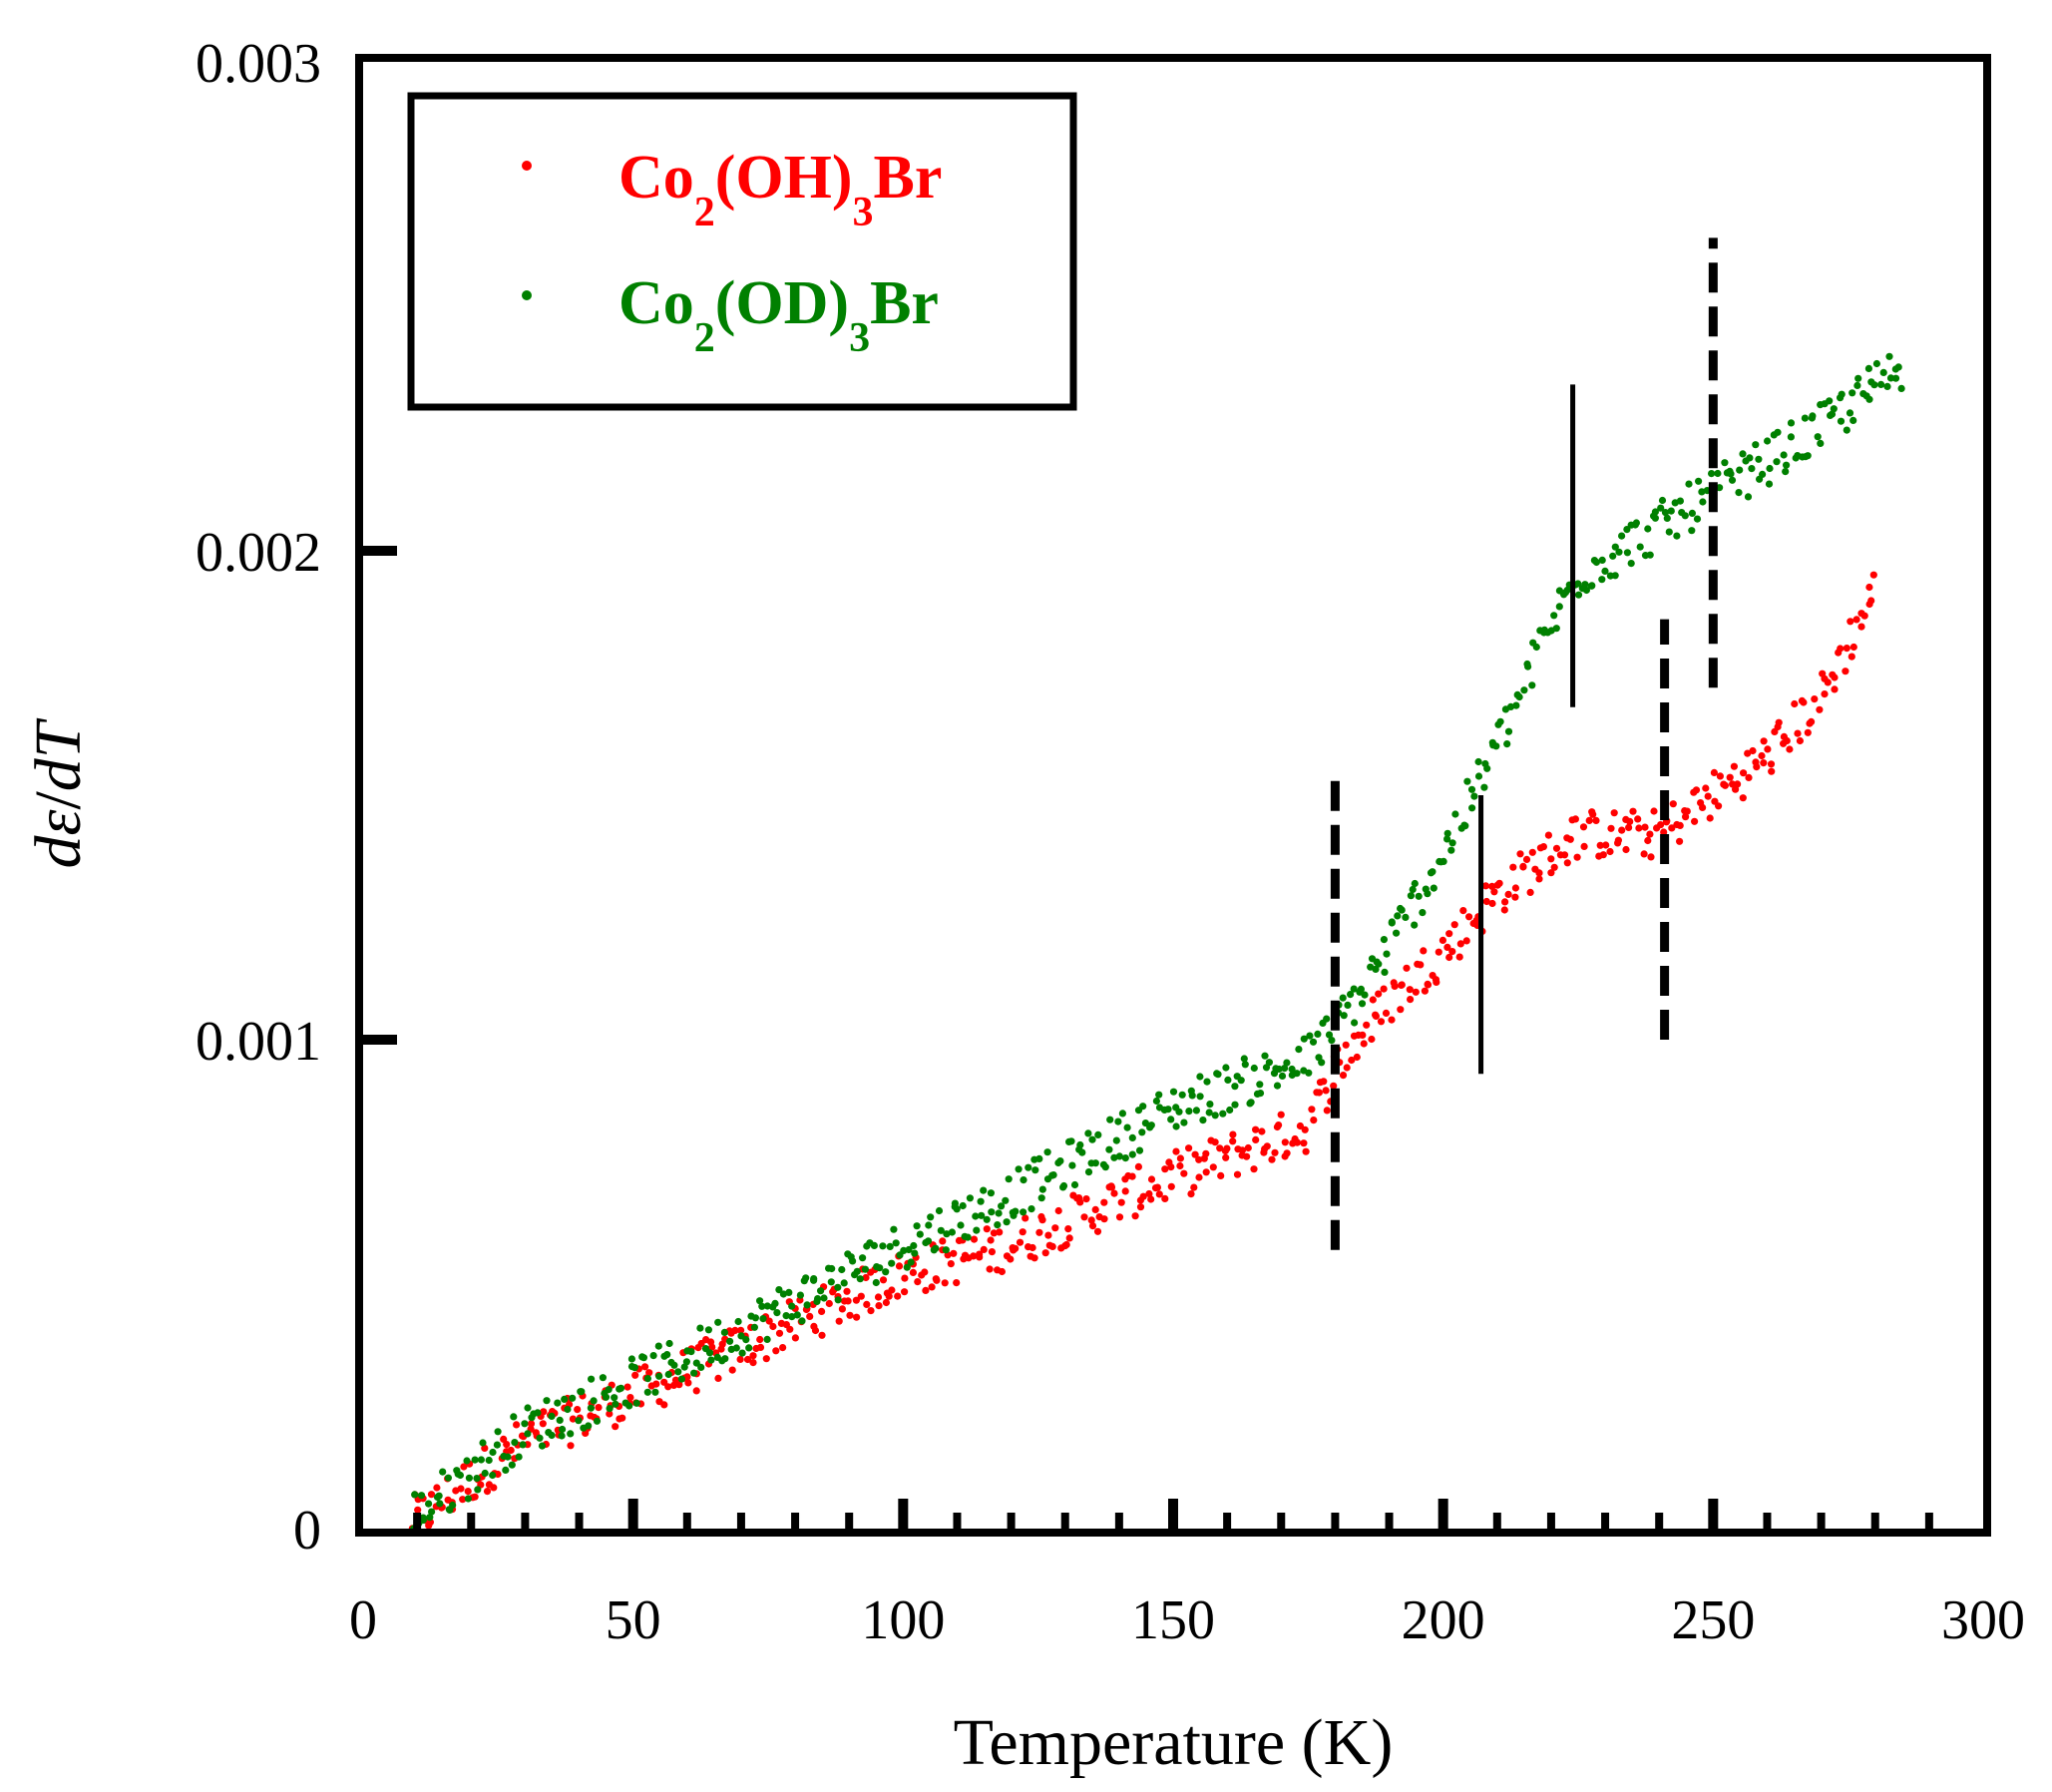 This screenshot has width=2052, height=1792. I want to click on legend-od-part-1: Co, so click(656, 303).